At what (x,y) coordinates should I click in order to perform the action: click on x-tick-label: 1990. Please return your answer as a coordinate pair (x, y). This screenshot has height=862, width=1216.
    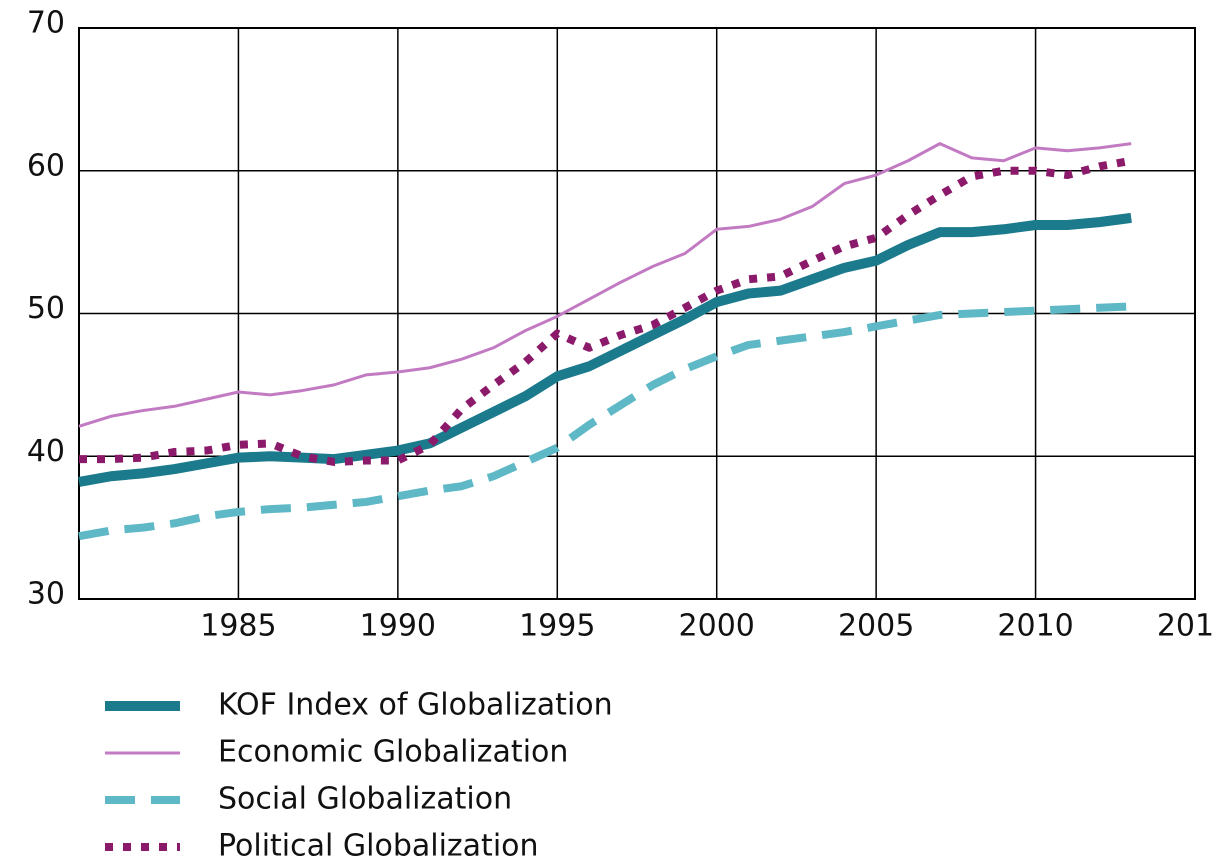
    Looking at the image, I should click on (398, 626).